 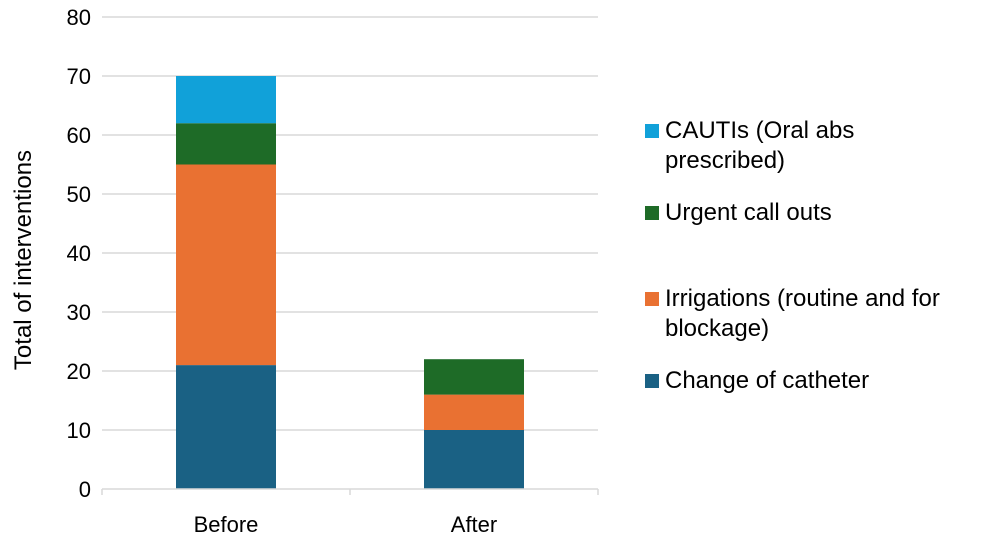 I want to click on legend-item-cautis: CAUTIs (Oral abs prescribed), so click(x=780, y=146).